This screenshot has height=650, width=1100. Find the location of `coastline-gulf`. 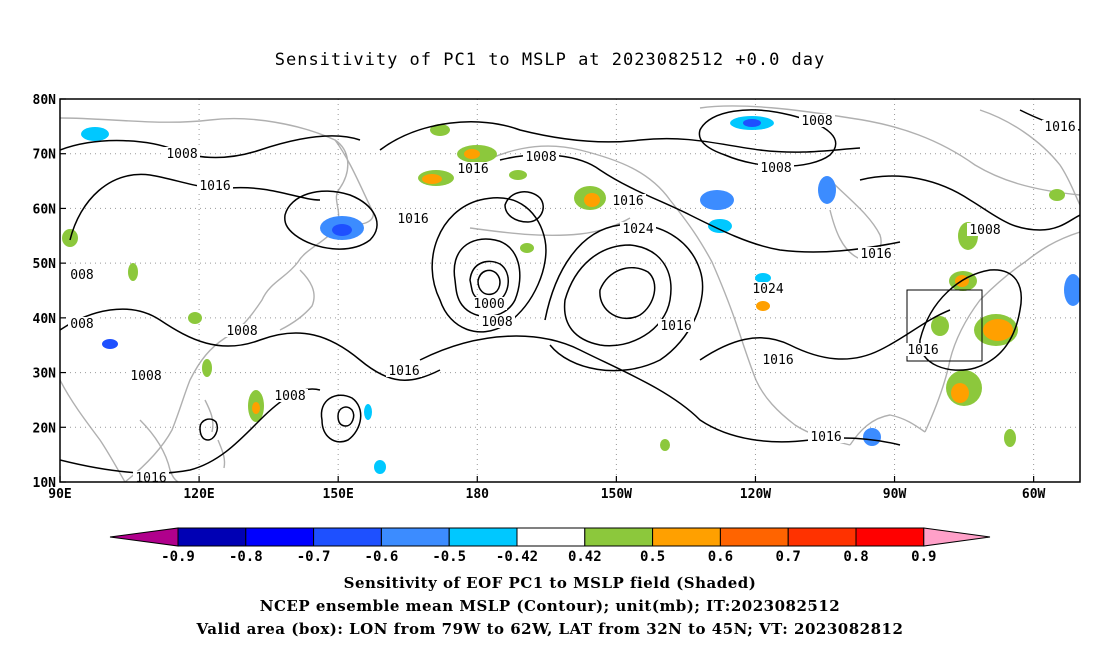

coastline-gulf is located at coordinates (887, 430).